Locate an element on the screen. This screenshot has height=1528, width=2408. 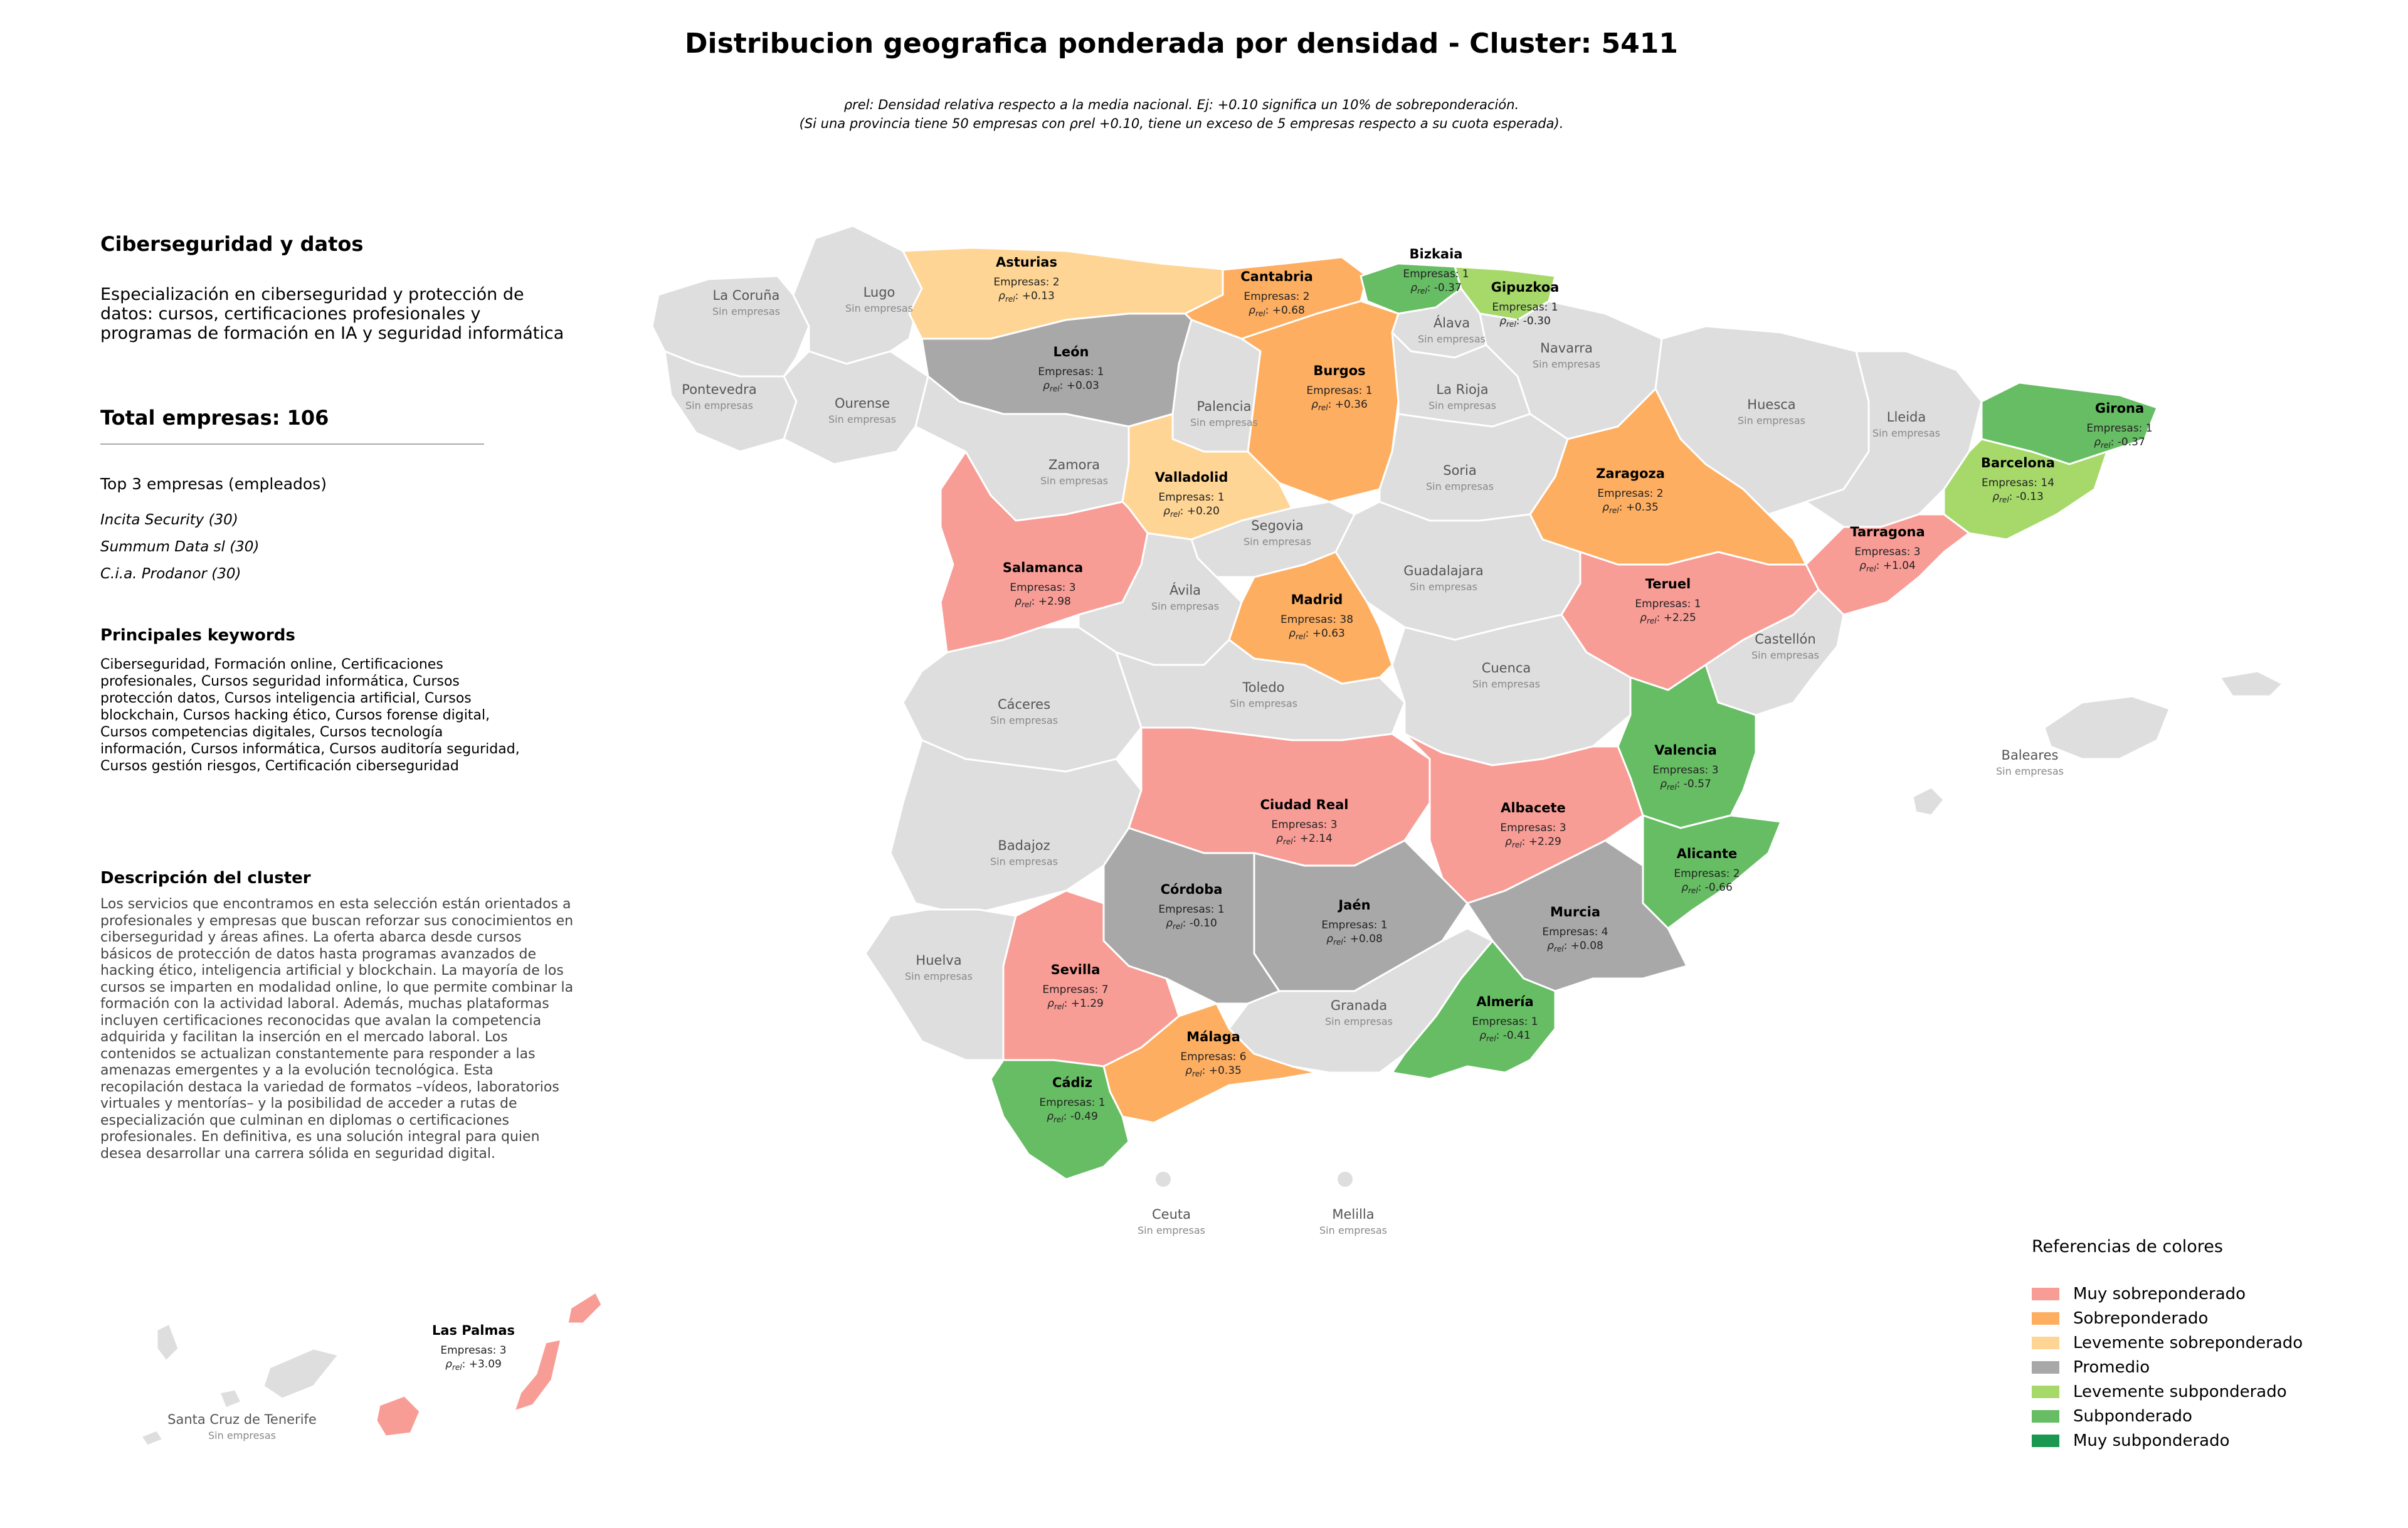
legend-label: Muy subponderado is located at coordinates (2151, 1441).